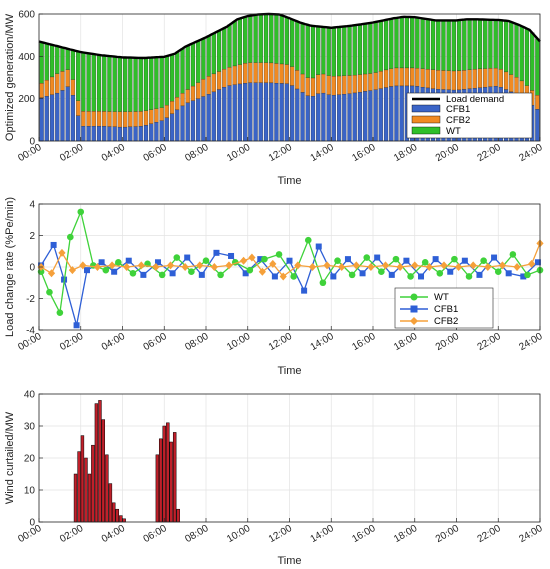  Describe the element at coordinates (414, 321) in the screenshot. I see `legend-cfb2-marker` at that location.